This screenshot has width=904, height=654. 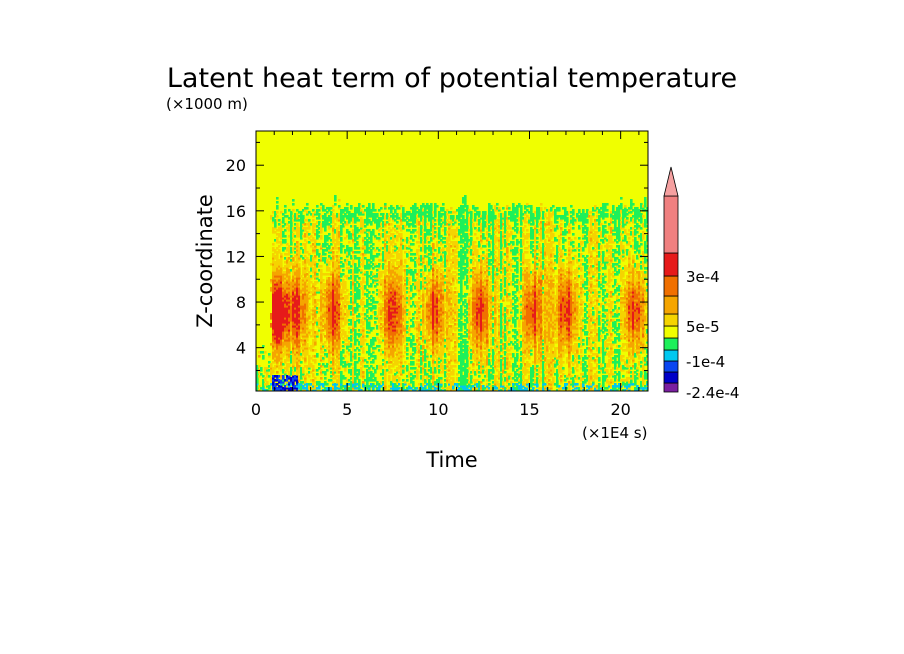 I want to click on x-tick-label: 10, so click(x=438, y=409).